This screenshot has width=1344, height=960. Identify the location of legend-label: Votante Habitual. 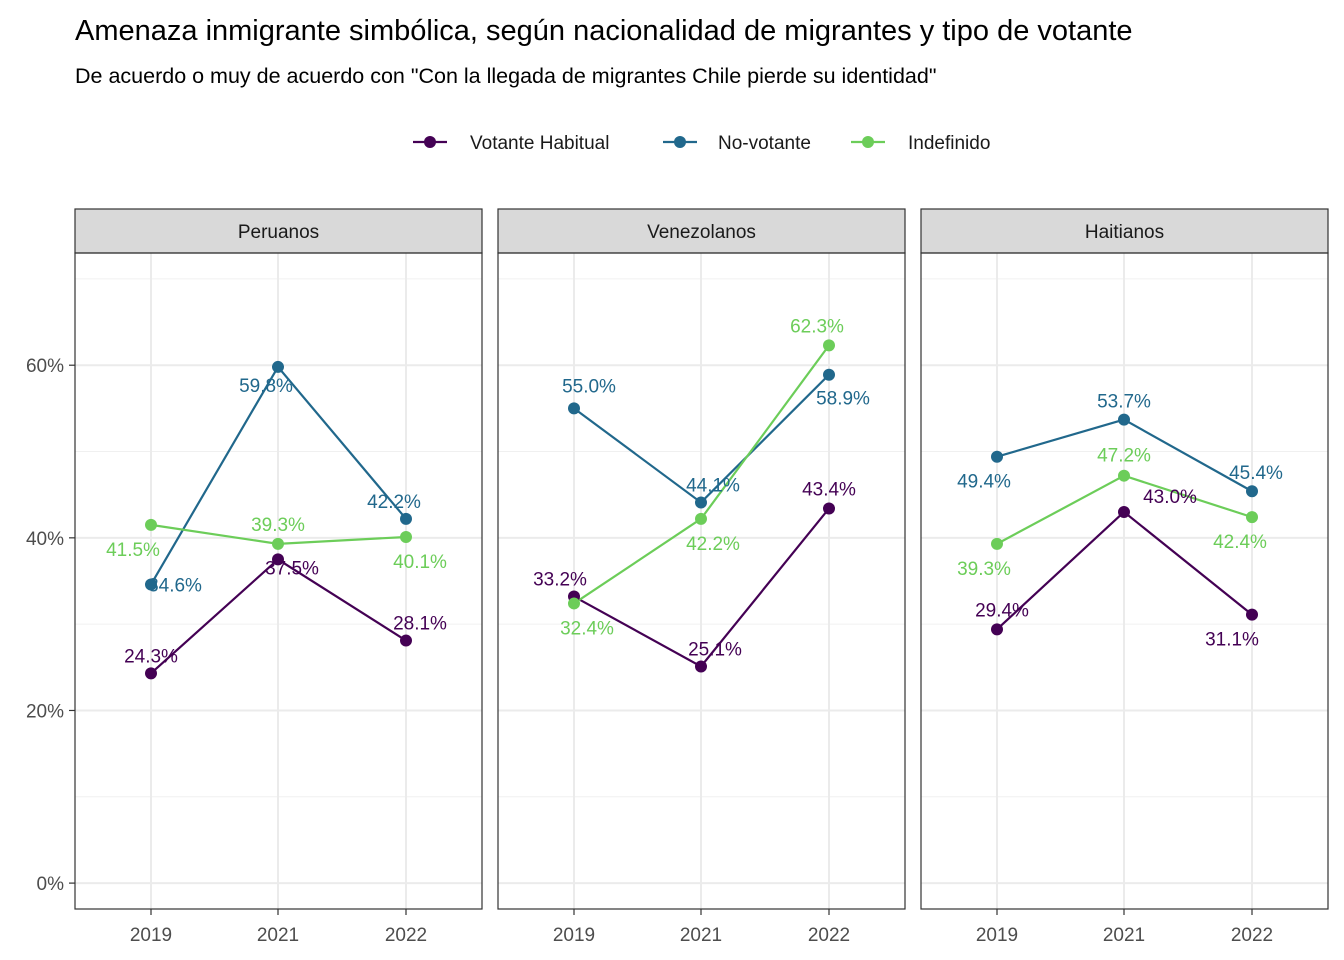
(539, 143).